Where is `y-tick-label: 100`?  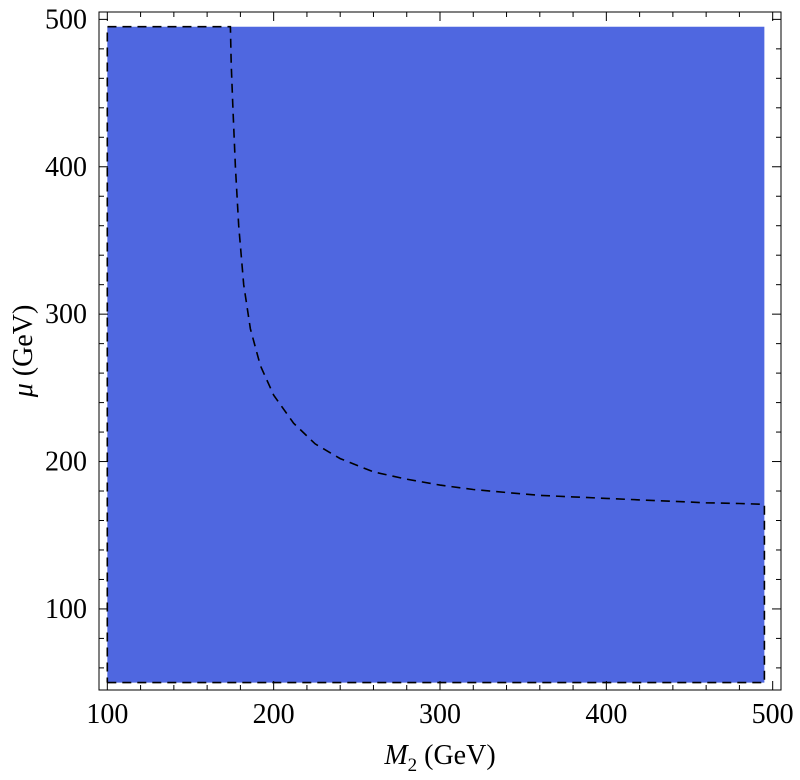
y-tick-label: 100 is located at coordinates (66, 609).